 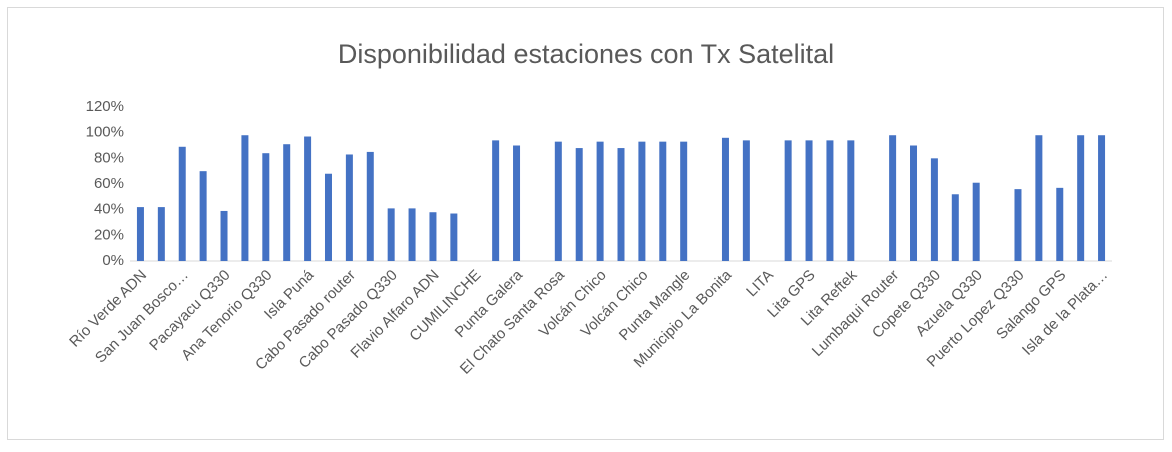 What do you see at coordinates (105, 106) in the screenshot?
I see `y-tick-label: 120%` at bounding box center [105, 106].